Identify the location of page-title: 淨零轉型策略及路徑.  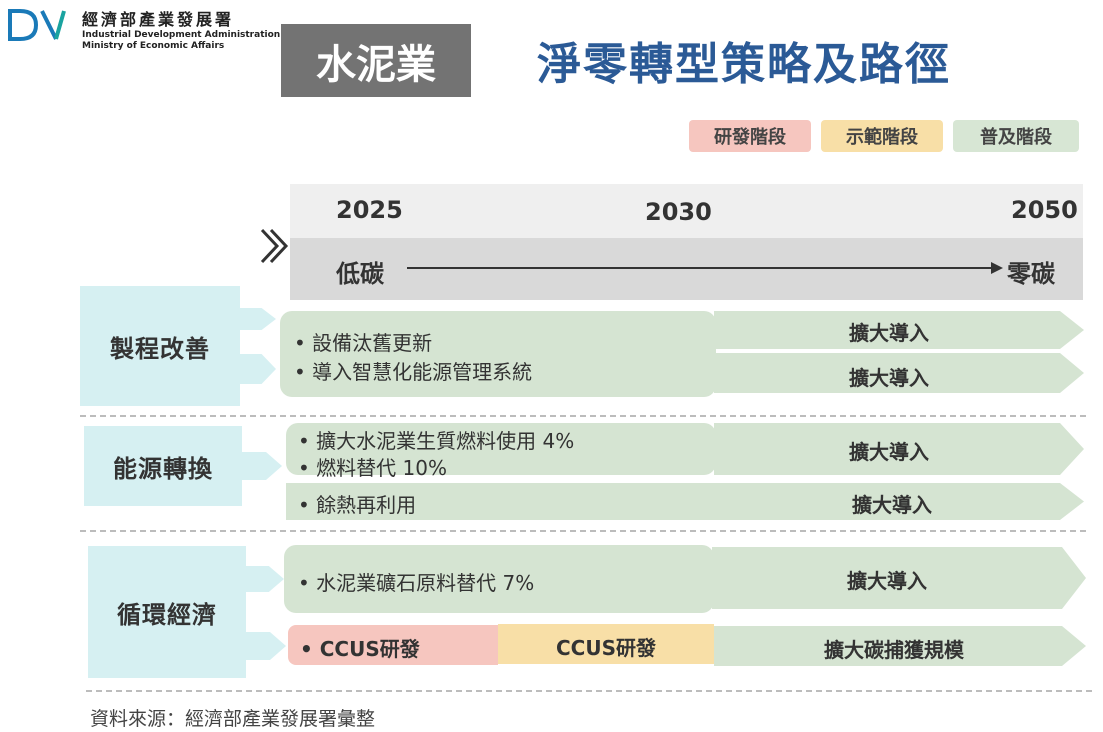
(744, 64).